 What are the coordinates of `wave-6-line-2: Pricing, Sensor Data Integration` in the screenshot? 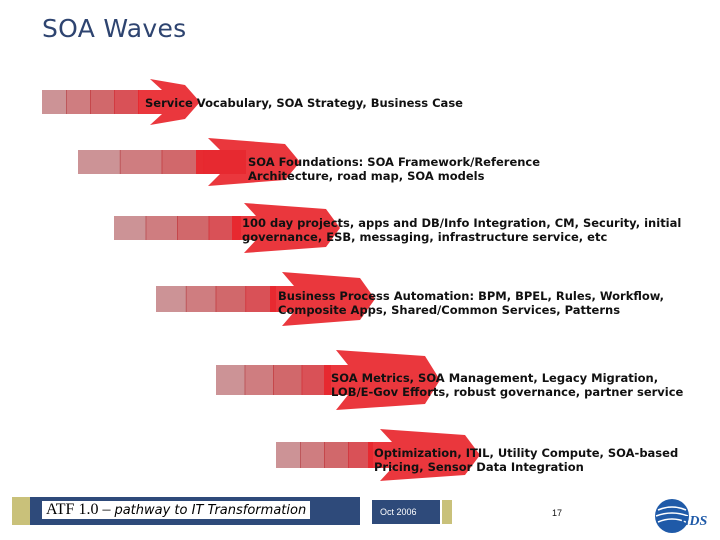 It's located at (479, 467).